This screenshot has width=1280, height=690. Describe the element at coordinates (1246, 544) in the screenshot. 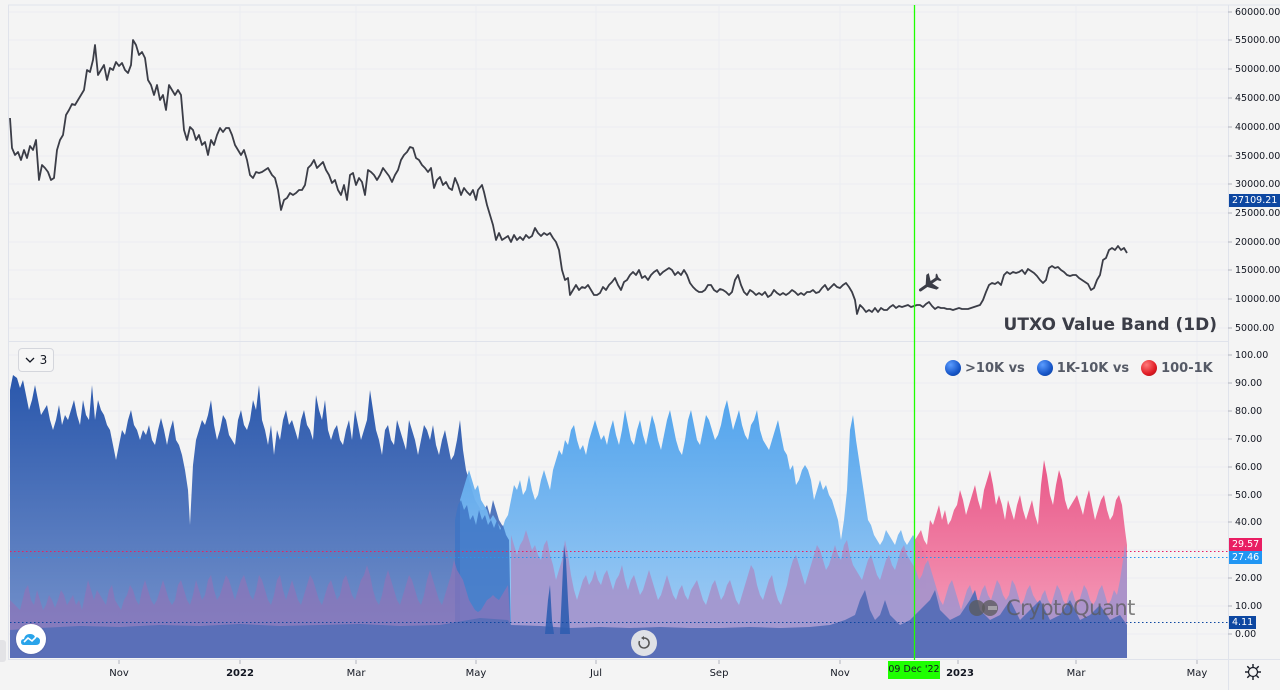

I see `band-marker-100-1k: 29.57` at that location.